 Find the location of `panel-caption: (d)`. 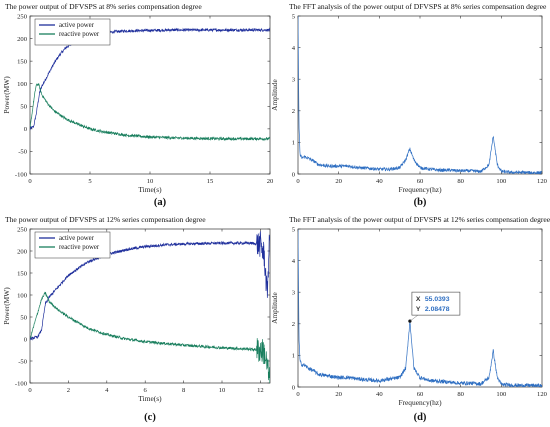

panel-caption: (d) is located at coordinates (420, 417).